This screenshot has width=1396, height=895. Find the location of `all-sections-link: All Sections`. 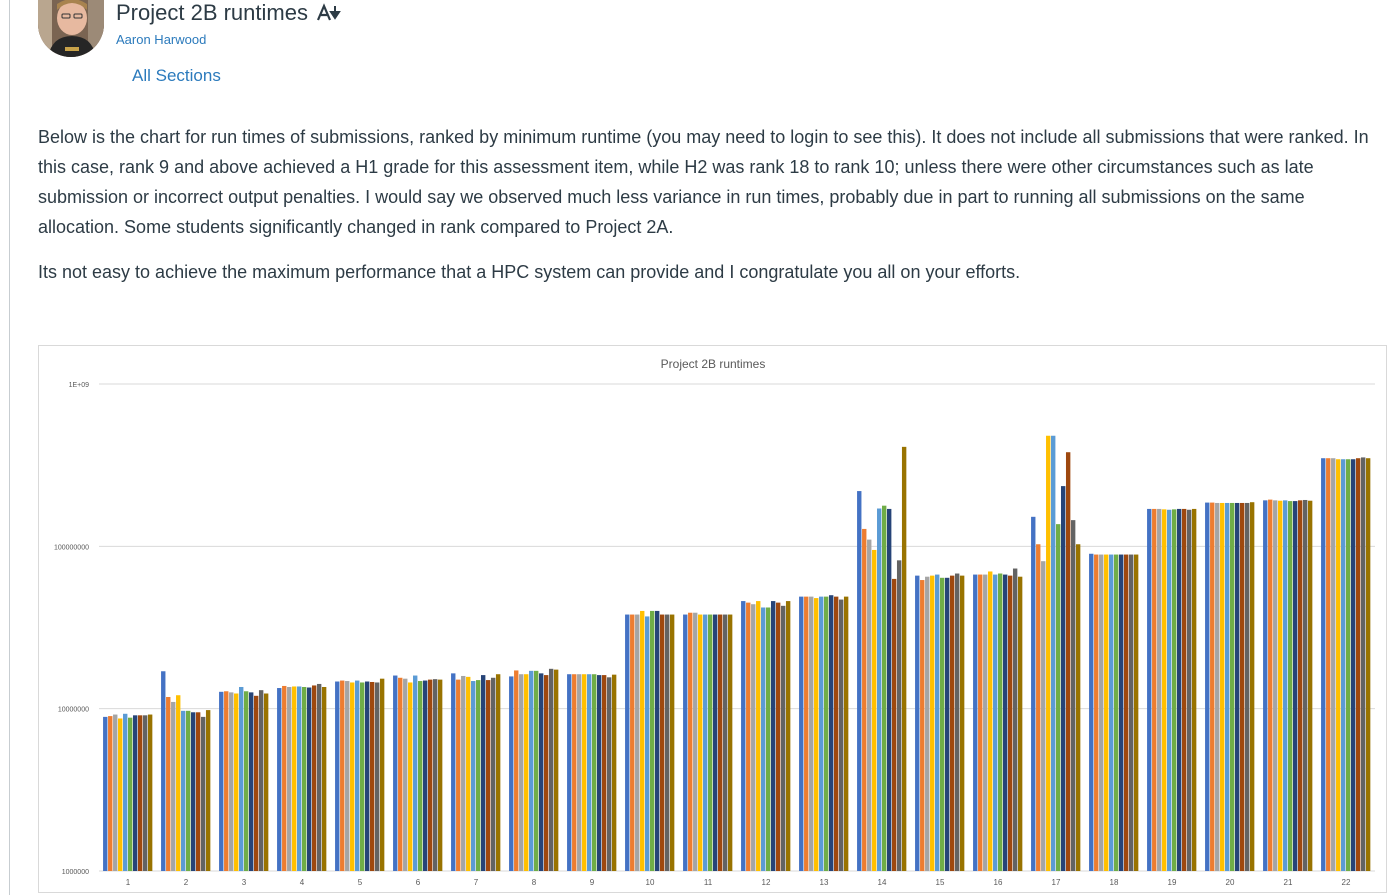

all-sections-link: All Sections is located at coordinates (176, 75).